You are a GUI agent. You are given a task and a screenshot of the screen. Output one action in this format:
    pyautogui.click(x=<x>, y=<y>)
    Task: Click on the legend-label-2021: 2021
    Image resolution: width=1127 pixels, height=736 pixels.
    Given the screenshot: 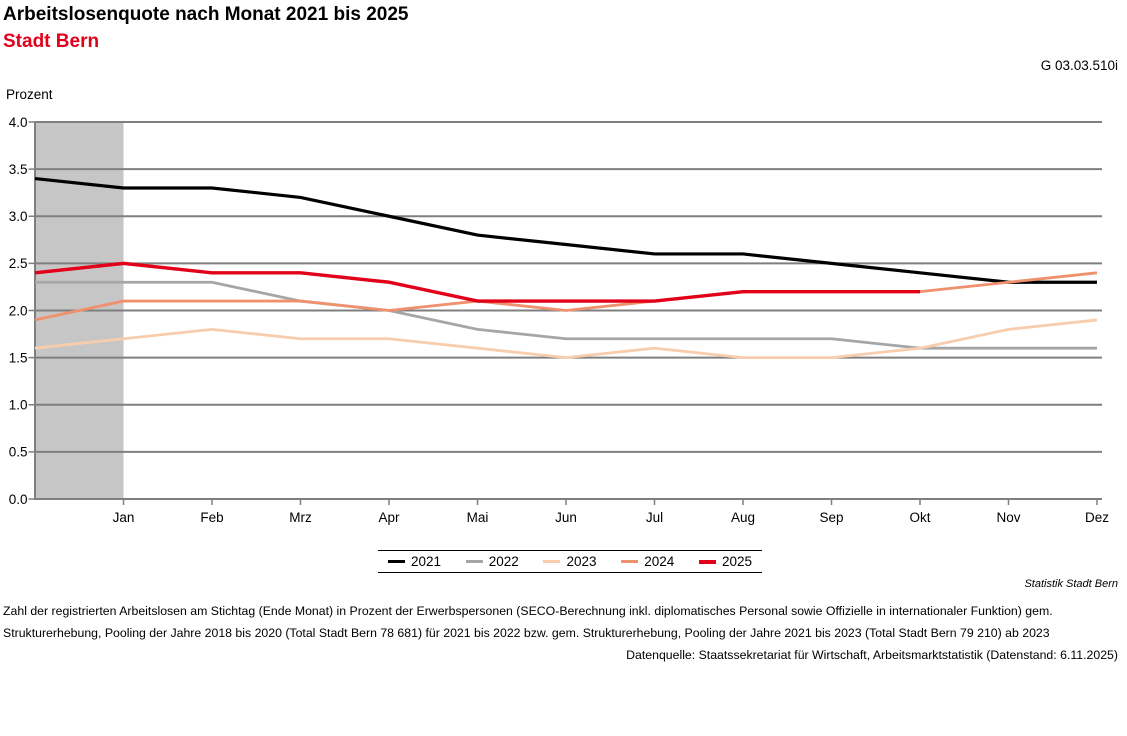 What is the action you would take?
    pyautogui.click(x=426, y=561)
    